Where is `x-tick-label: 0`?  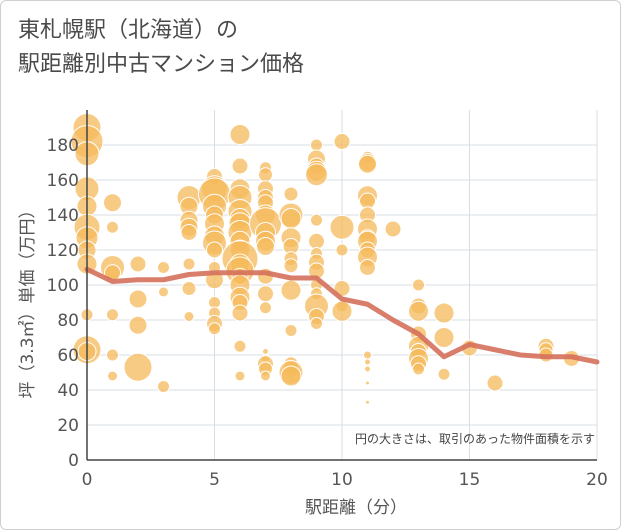 x-tick-label: 0 is located at coordinates (87, 480).